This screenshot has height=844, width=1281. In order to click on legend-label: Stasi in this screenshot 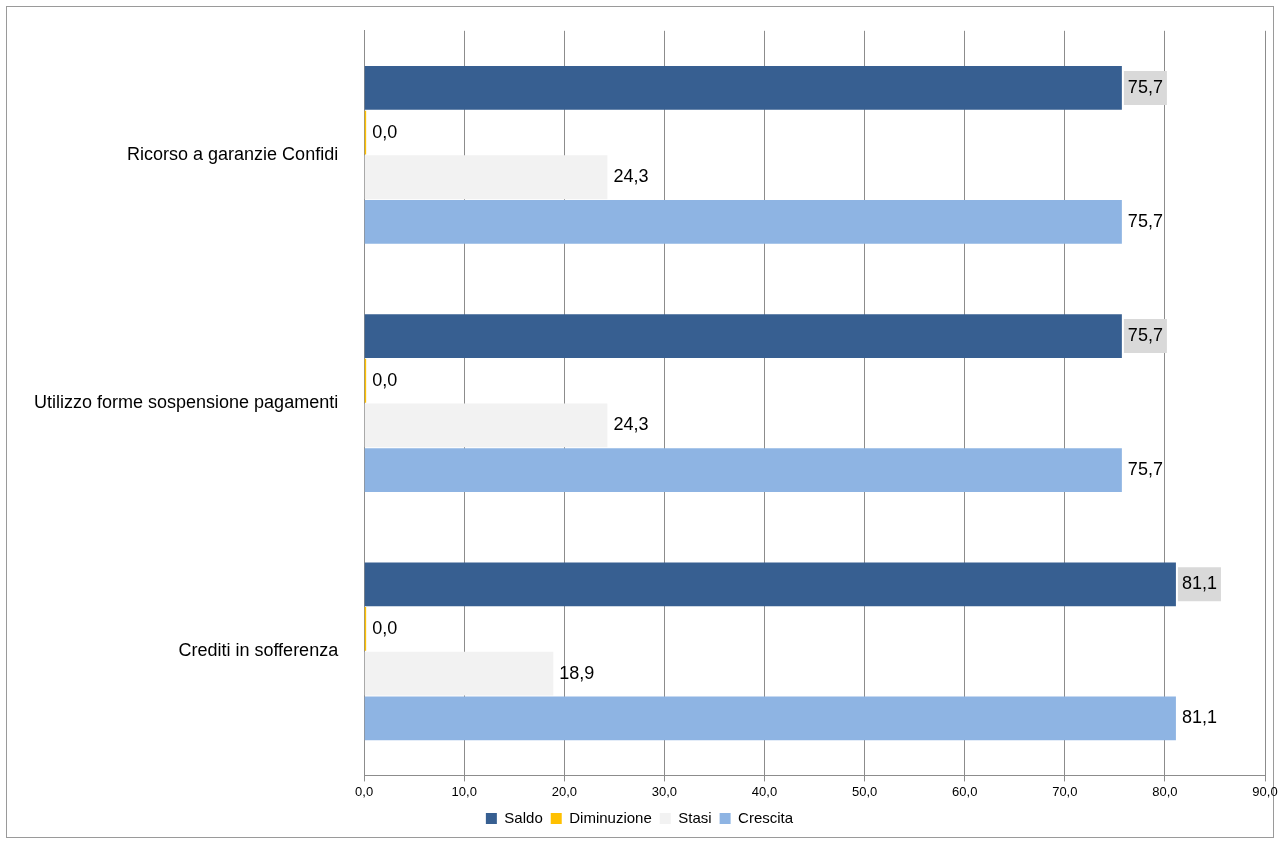, I will do `click(695, 817)`.